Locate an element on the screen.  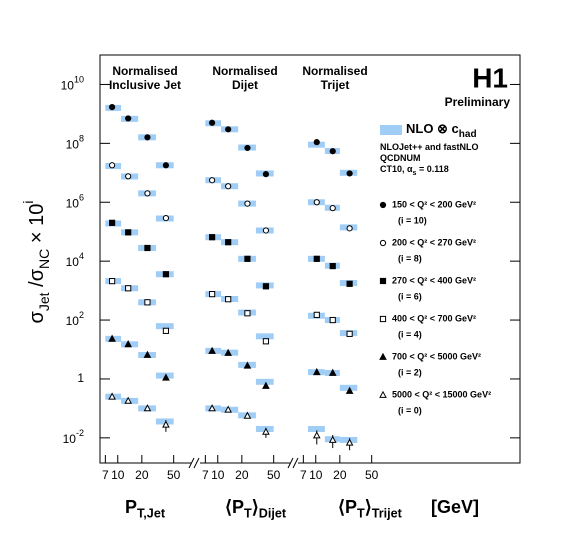
legend-band-sub: had is located at coordinates (468, 134).